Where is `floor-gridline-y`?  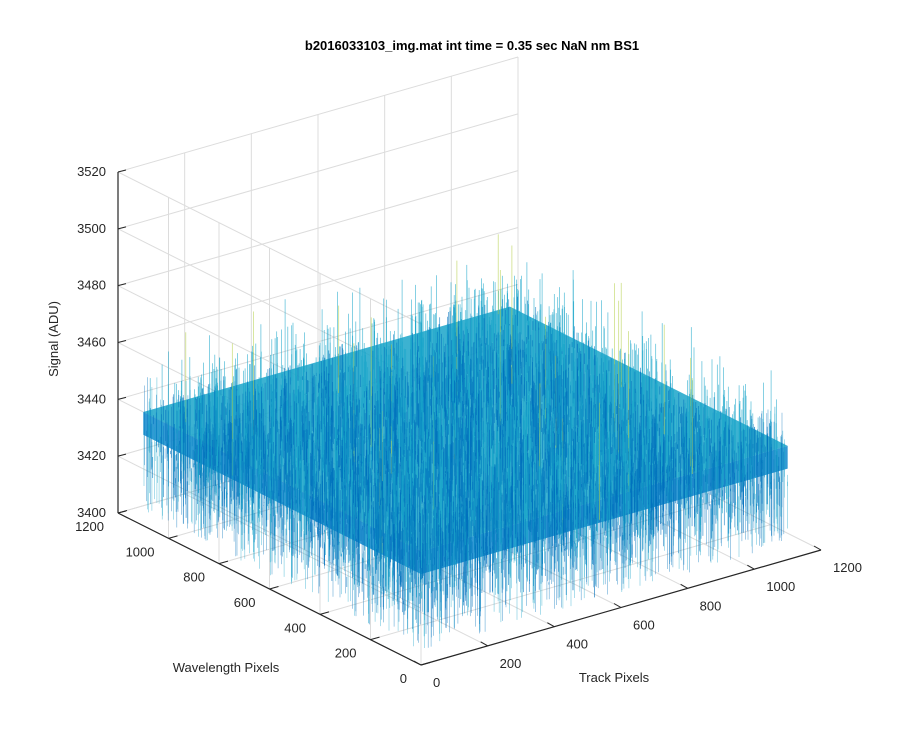
floor-gridline-y is located at coordinates (570, 582).